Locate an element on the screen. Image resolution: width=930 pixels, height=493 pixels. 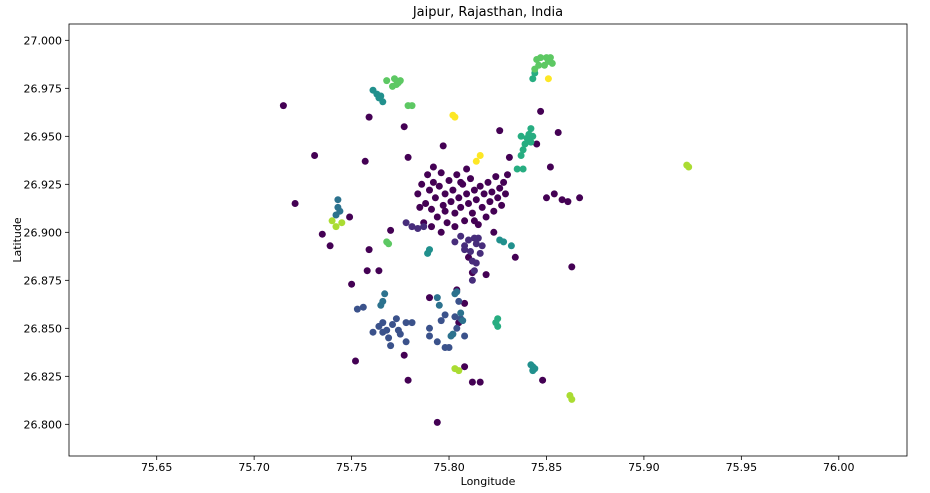
y-tick-label: 26.900 is located at coordinates (43, 232).